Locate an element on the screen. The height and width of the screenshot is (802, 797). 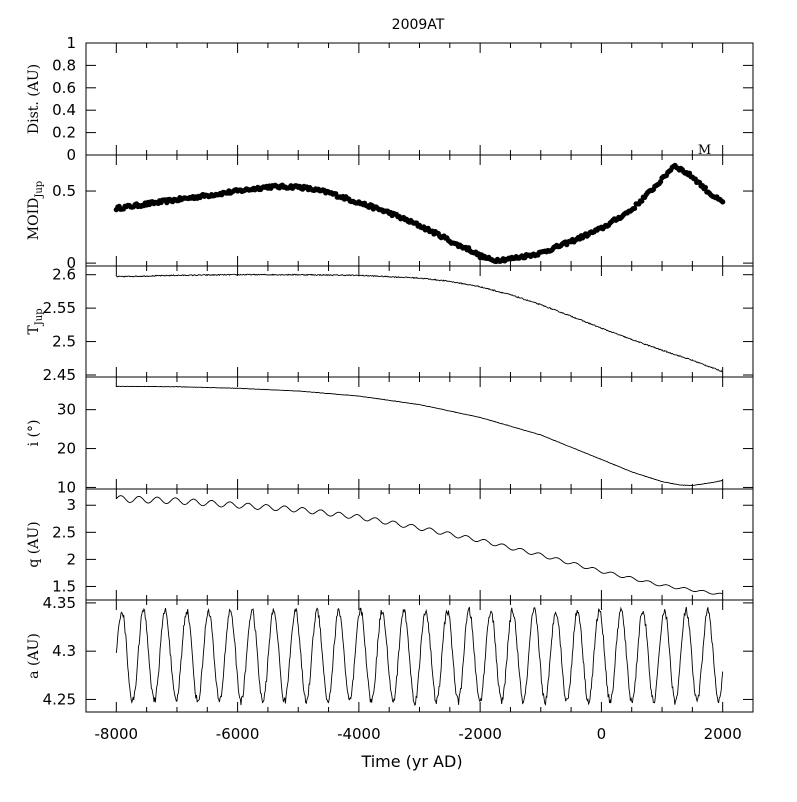
panel-q: 1.5 2 2.5 3 q (AU) is located at coordinates (390, 544).